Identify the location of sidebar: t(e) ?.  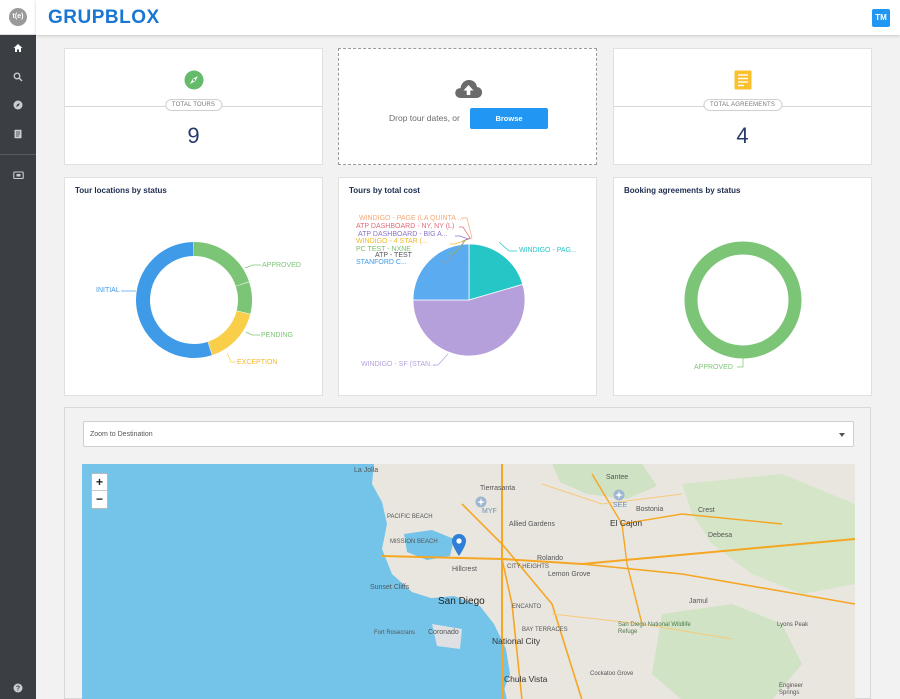
(18, 349).